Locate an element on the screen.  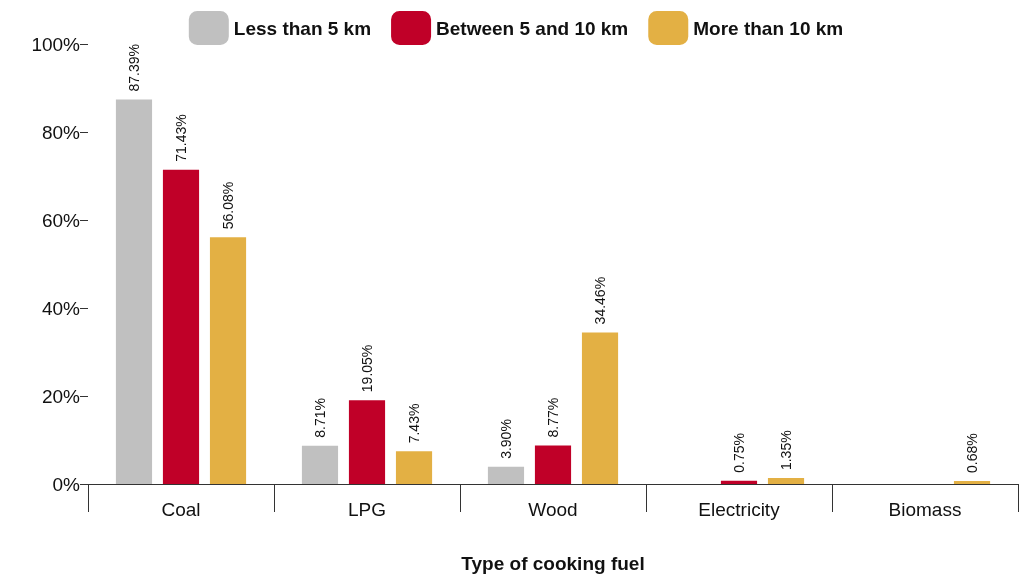
data-label: 56.08% is located at coordinates (228, 205).